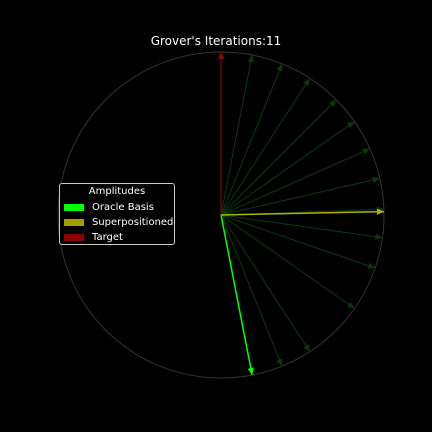  What do you see at coordinates (306, 82) in the screenshot?
I see `history-vector-3-head` at bounding box center [306, 82].